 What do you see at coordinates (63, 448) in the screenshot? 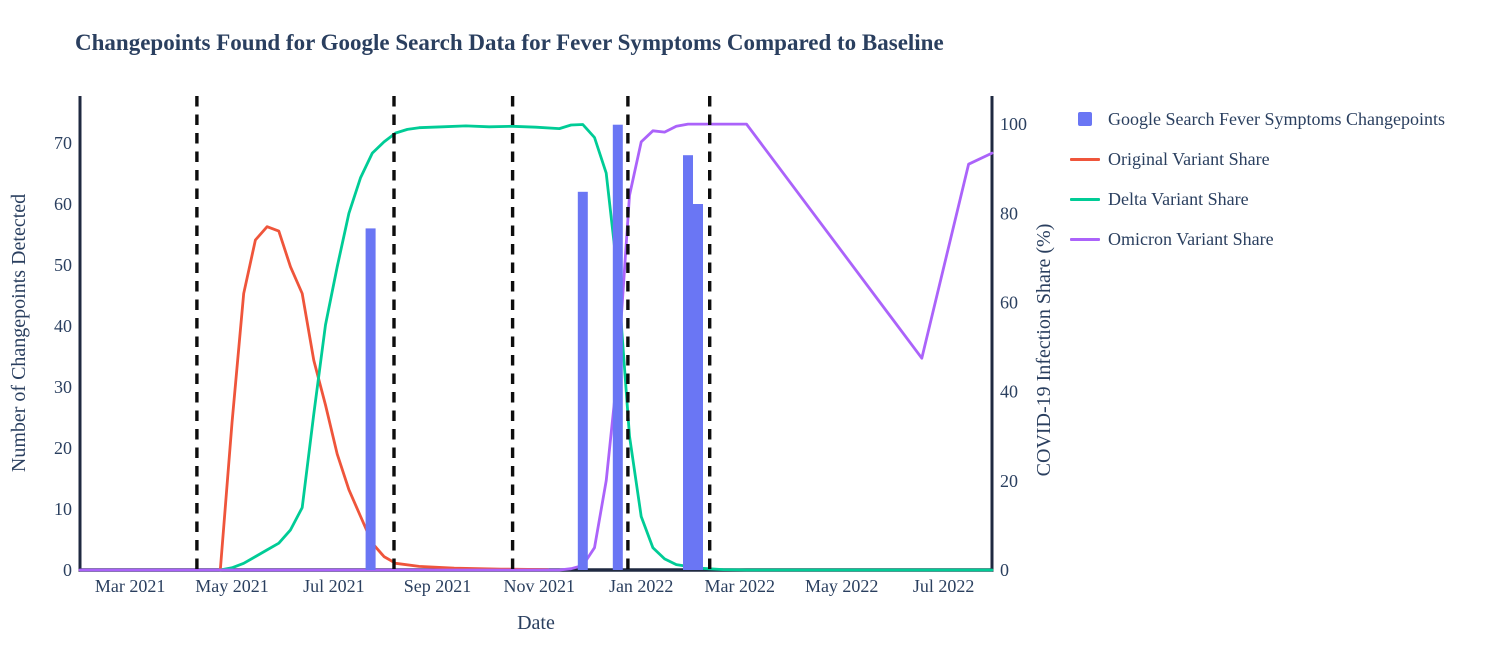
I see `y-left-tick-label: 20` at bounding box center [63, 448].